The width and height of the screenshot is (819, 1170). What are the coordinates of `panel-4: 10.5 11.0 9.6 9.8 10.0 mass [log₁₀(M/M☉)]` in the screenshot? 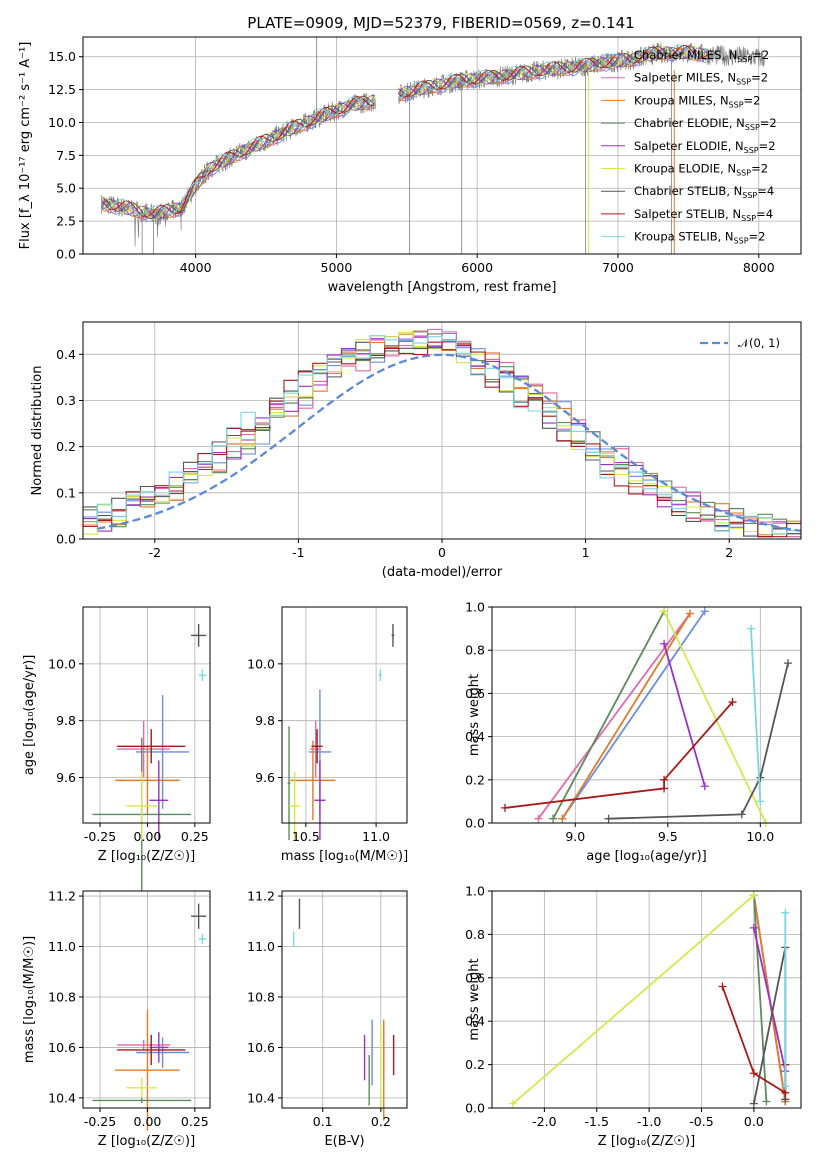 It's located at (327, 735).